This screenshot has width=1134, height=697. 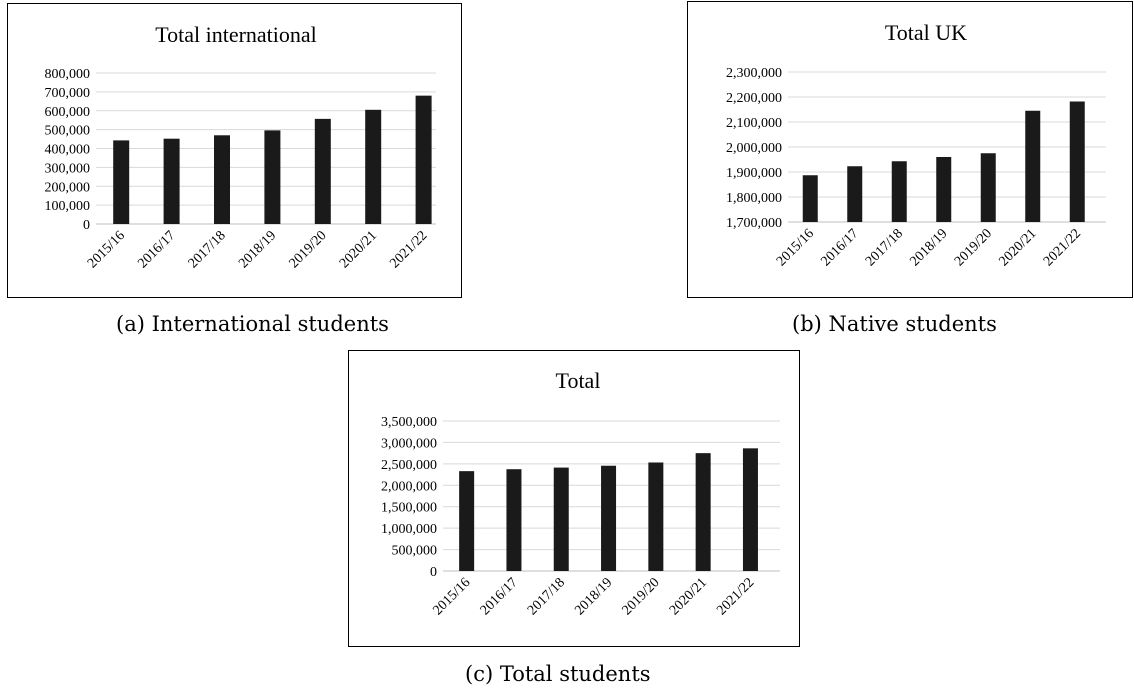 What do you see at coordinates (68, 93) in the screenshot?
I see `y-tick-label: 700,000` at bounding box center [68, 93].